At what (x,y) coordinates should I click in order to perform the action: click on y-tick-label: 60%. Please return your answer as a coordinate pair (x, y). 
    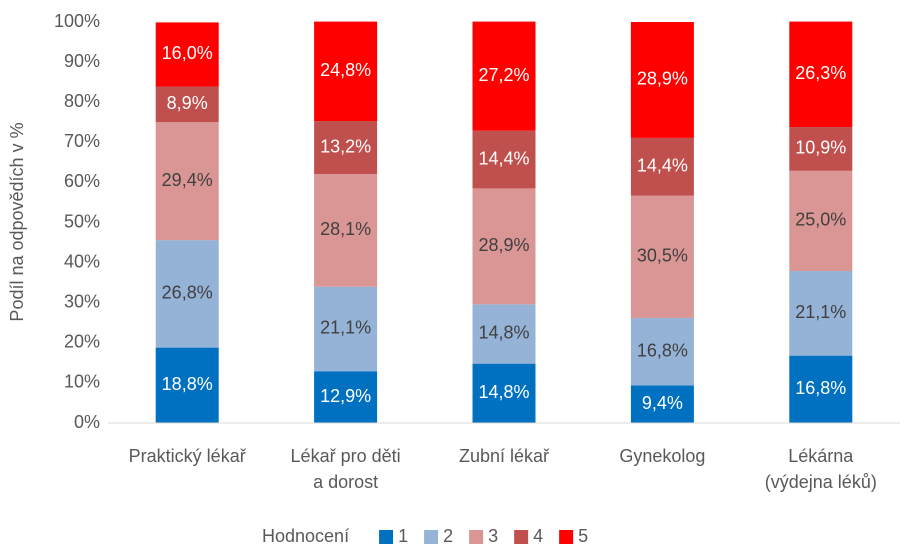
    Looking at the image, I should click on (82, 181).